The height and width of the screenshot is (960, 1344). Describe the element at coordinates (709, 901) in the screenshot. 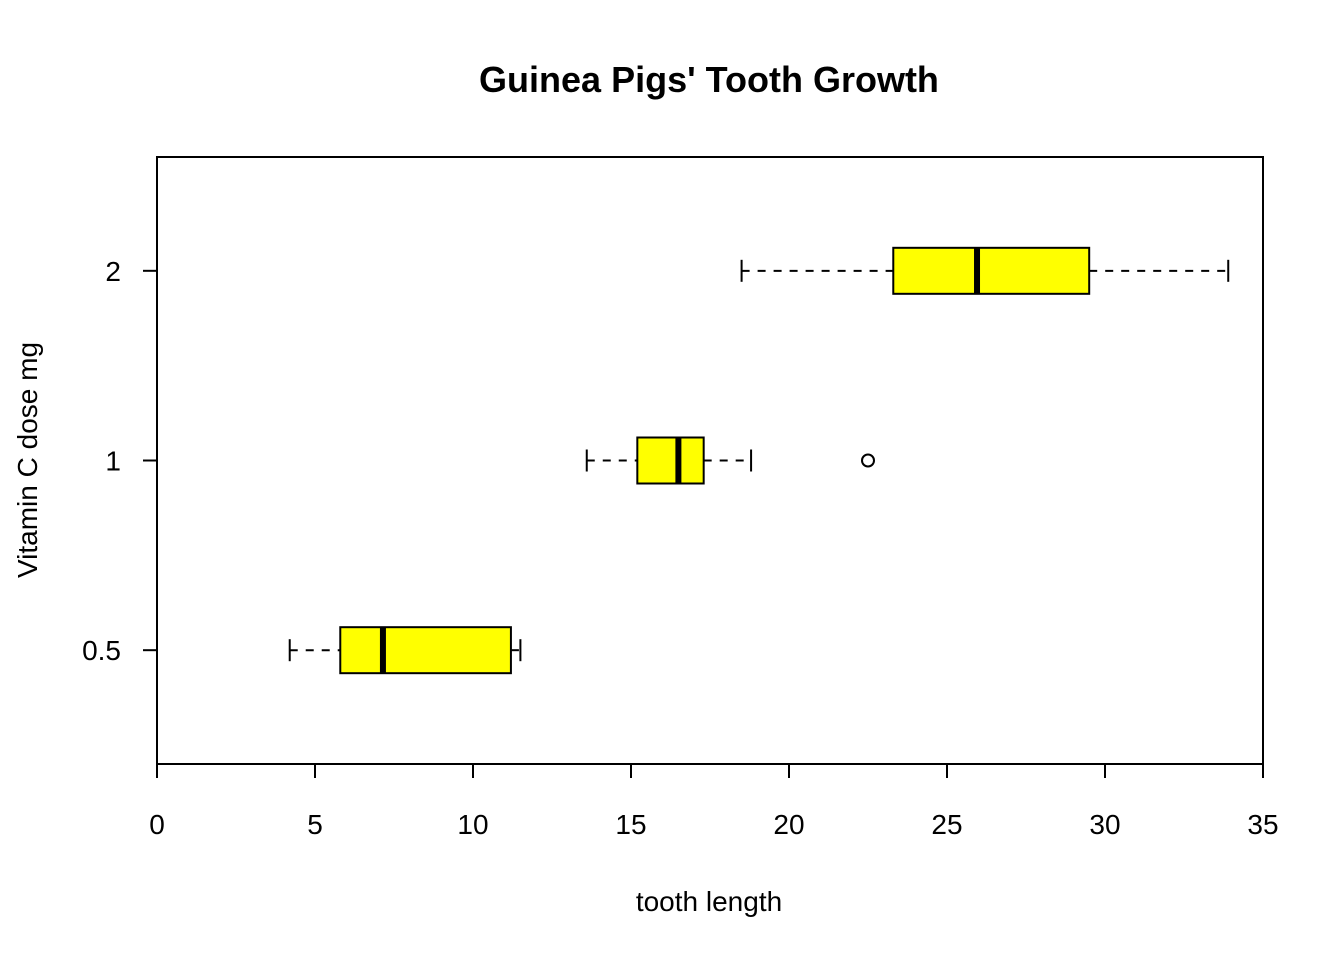

I see `x-axis-label: tooth length` at that location.